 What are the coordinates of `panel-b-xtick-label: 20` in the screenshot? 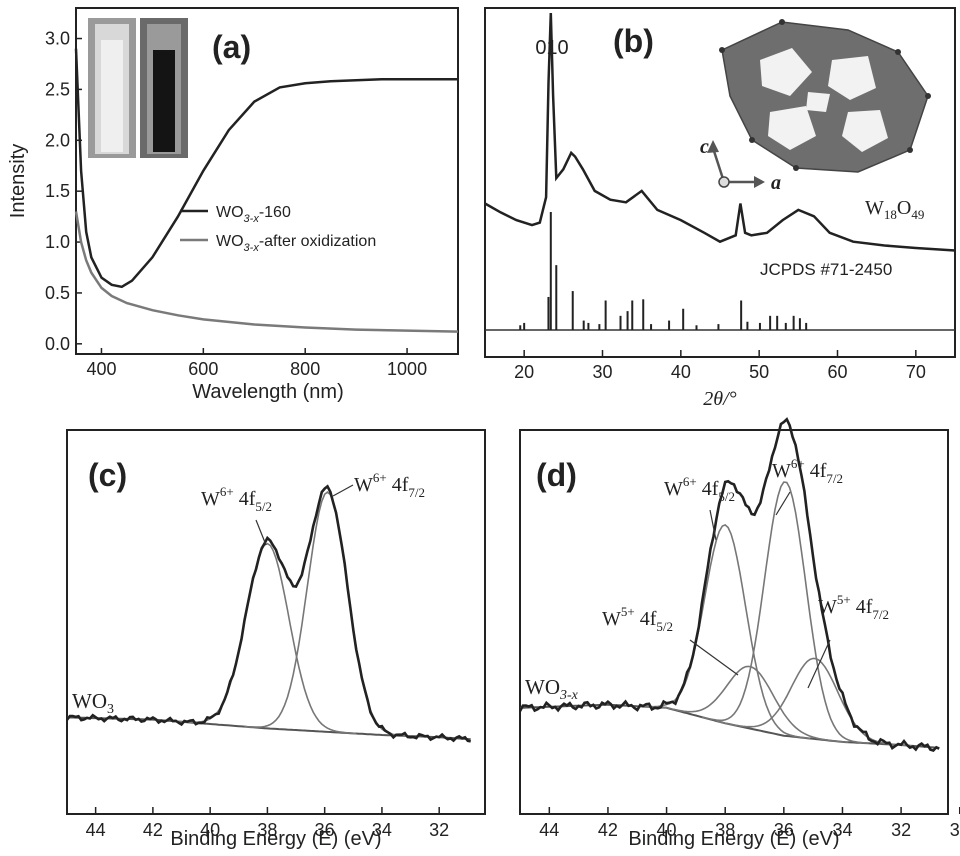 It's located at (524, 372).